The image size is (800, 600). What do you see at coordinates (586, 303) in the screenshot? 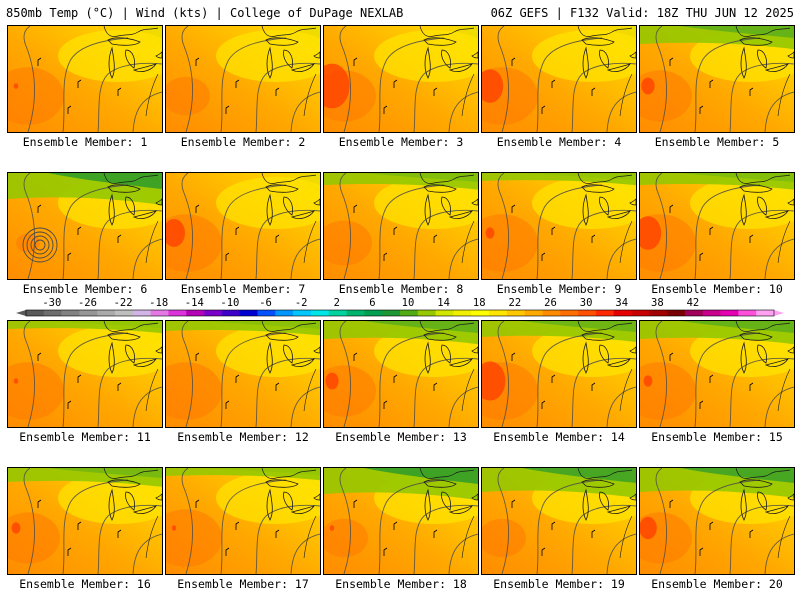
I see `colorbar-tick-label: 30` at bounding box center [586, 303].